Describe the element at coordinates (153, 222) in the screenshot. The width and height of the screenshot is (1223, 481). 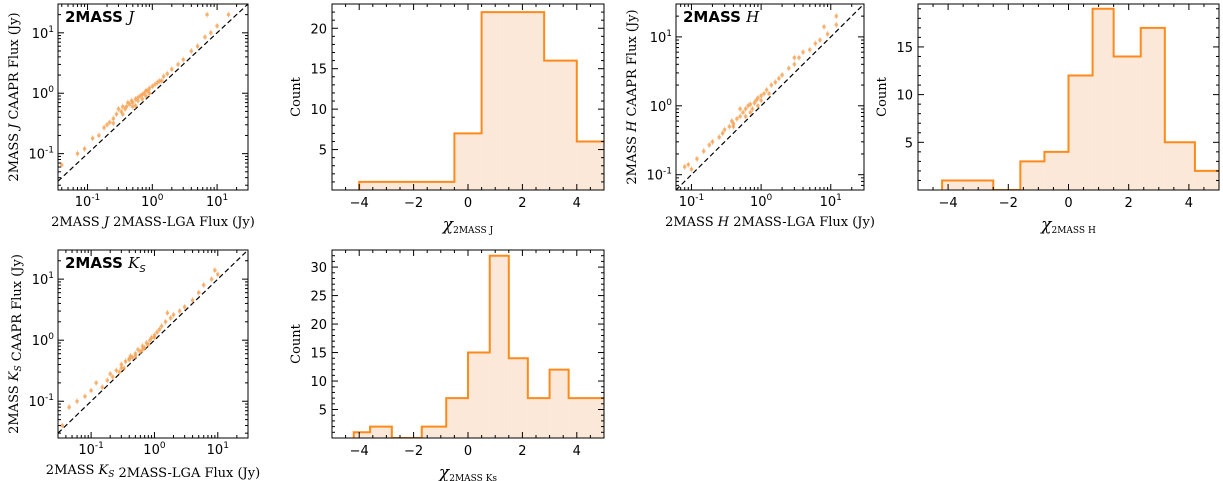
I see `x-axis-label: 2MASS J 2MASS-LGA Flux (Jy)` at that location.